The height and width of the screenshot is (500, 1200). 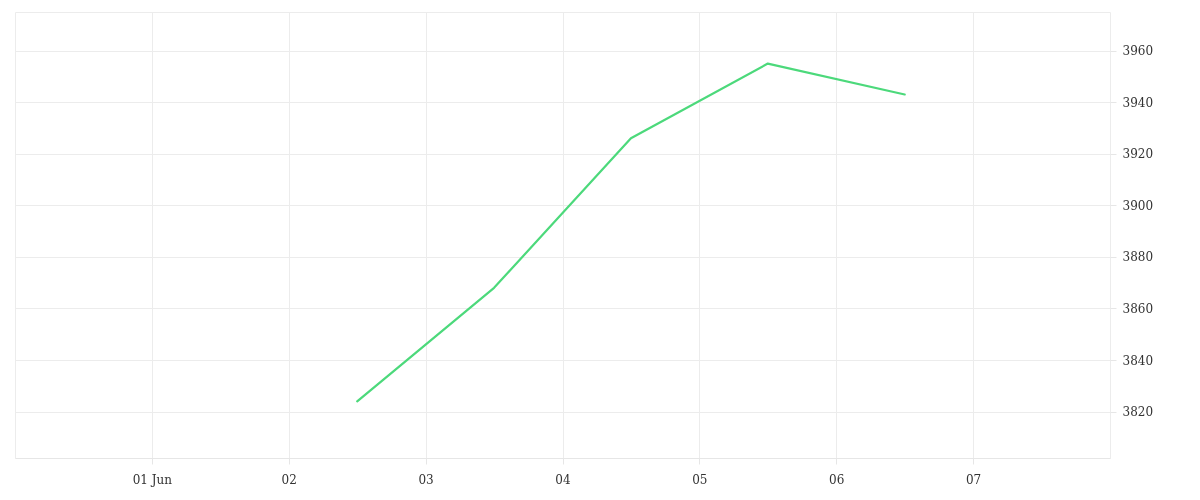 I want to click on x-tick-label: 06, so click(x=837, y=479).